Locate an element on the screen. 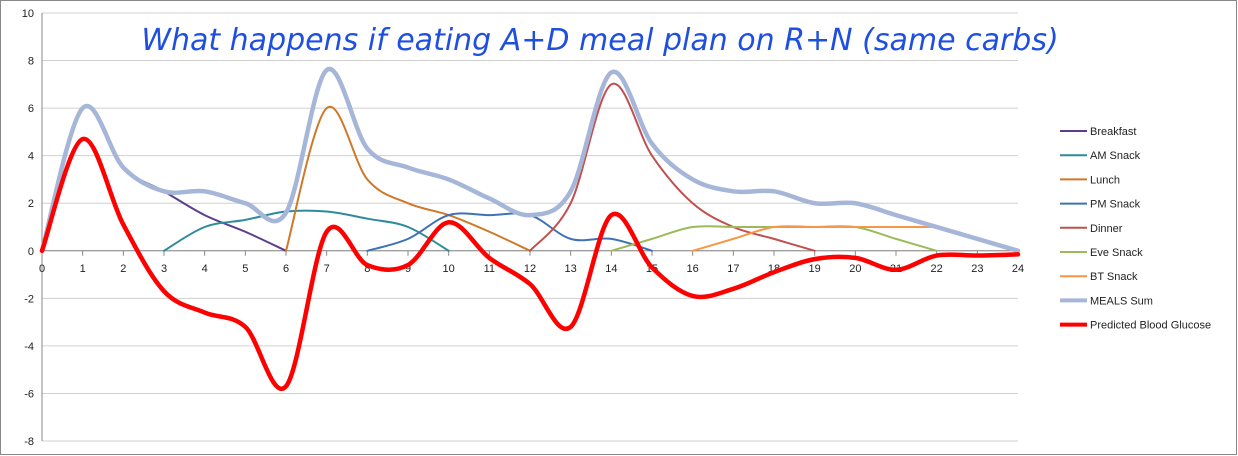 The height and width of the screenshot is (456, 1238). legend-label-eve-snack: Eve Snack is located at coordinates (1116, 253).